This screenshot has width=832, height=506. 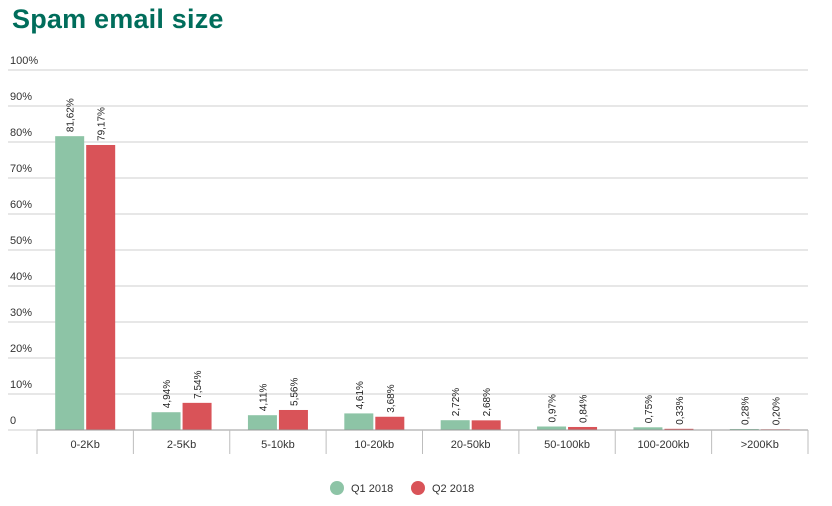 What do you see at coordinates (21, 169) in the screenshot?
I see `y-tick-label: 70%` at bounding box center [21, 169].